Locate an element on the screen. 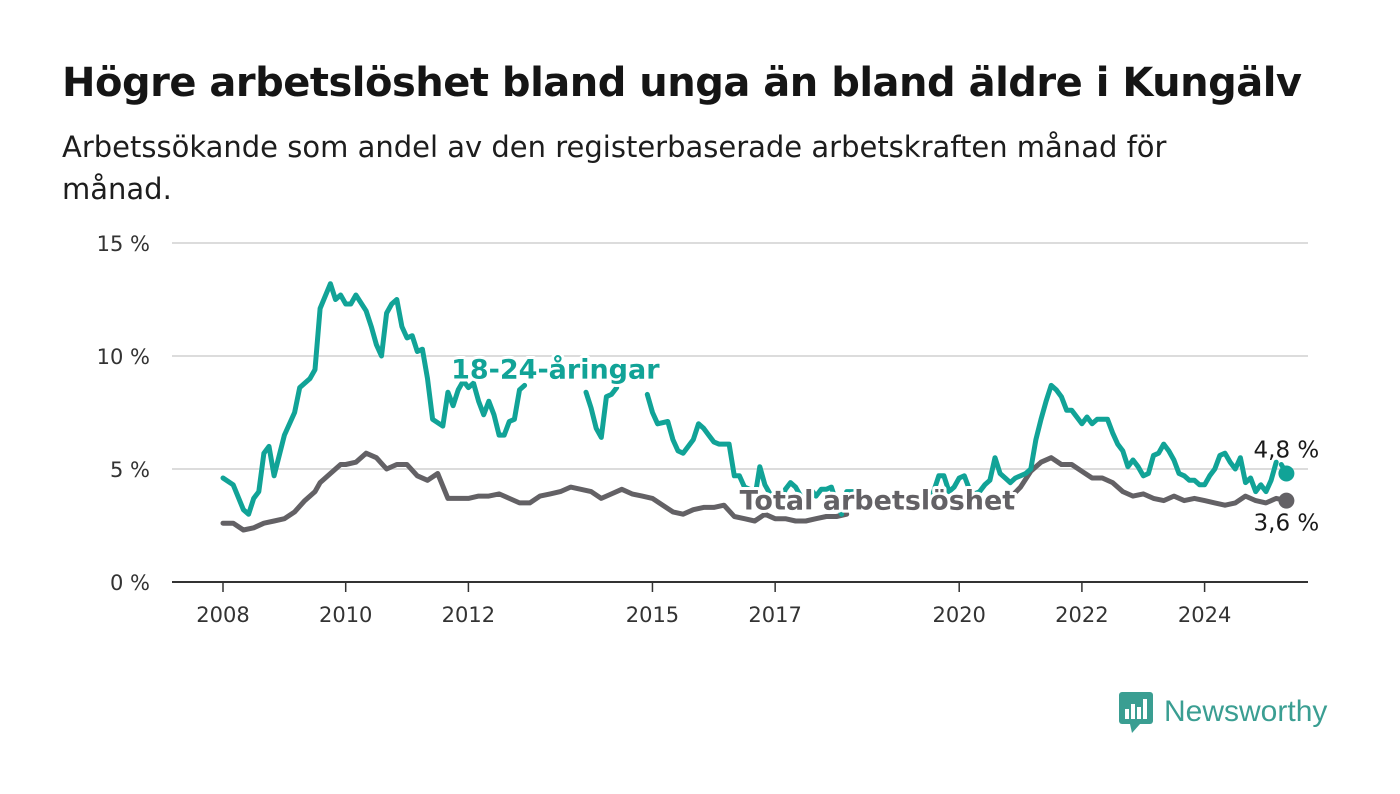 The width and height of the screenshot is (1400, 794). y-tick-label: 0 % is located at coordinates (130, 583).